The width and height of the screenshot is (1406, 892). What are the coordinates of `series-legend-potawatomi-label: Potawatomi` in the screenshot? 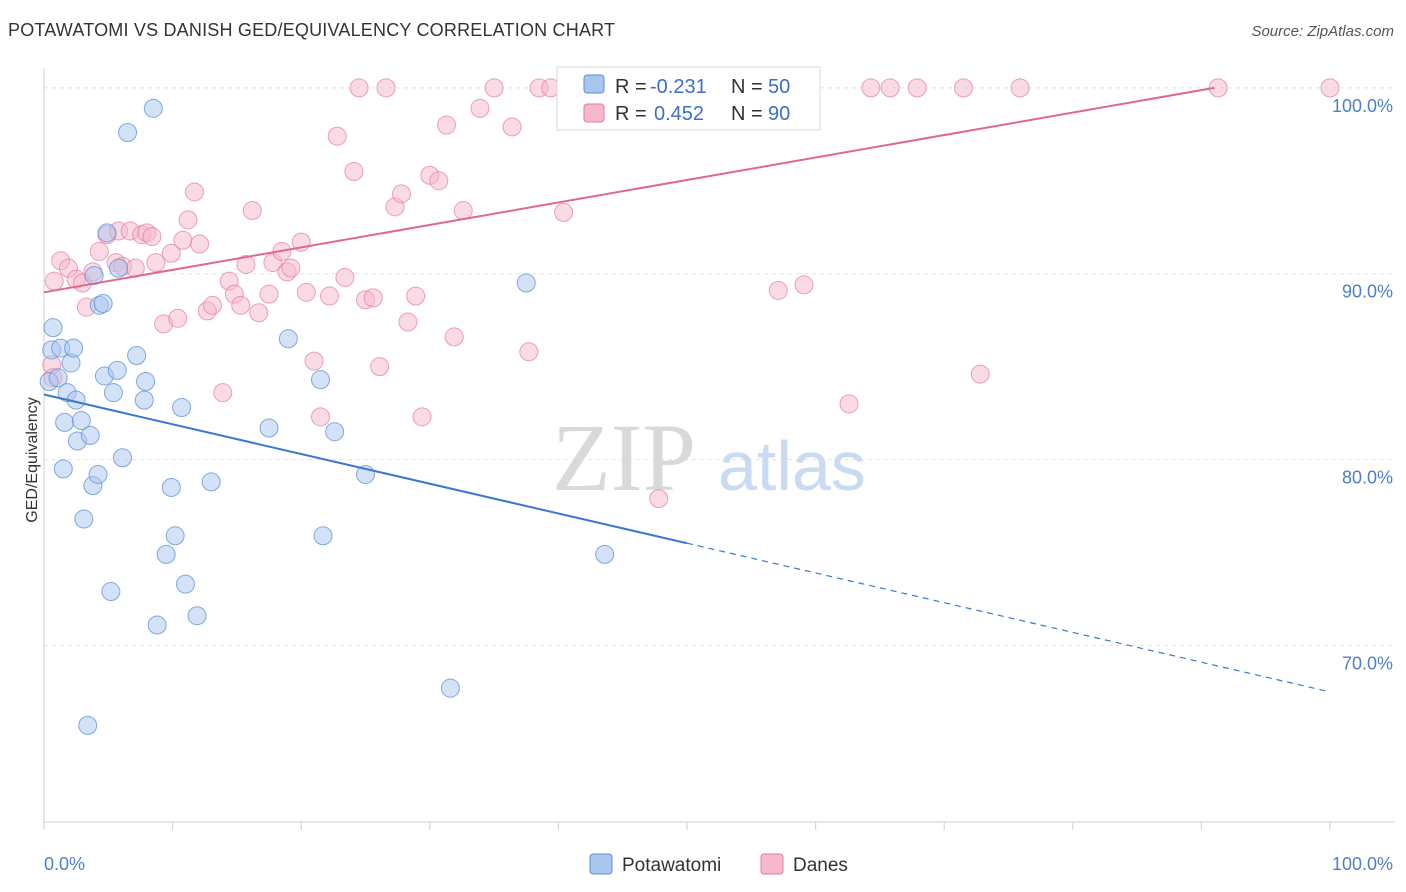 It's located at (671, 865).